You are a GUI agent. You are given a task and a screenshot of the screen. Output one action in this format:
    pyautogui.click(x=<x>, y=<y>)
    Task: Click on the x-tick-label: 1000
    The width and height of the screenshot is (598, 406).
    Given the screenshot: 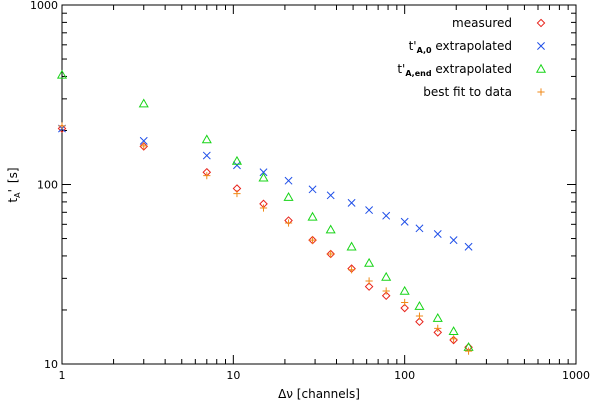 What is the action you would take?
    pyautogui.click(x=576, y=375)
    